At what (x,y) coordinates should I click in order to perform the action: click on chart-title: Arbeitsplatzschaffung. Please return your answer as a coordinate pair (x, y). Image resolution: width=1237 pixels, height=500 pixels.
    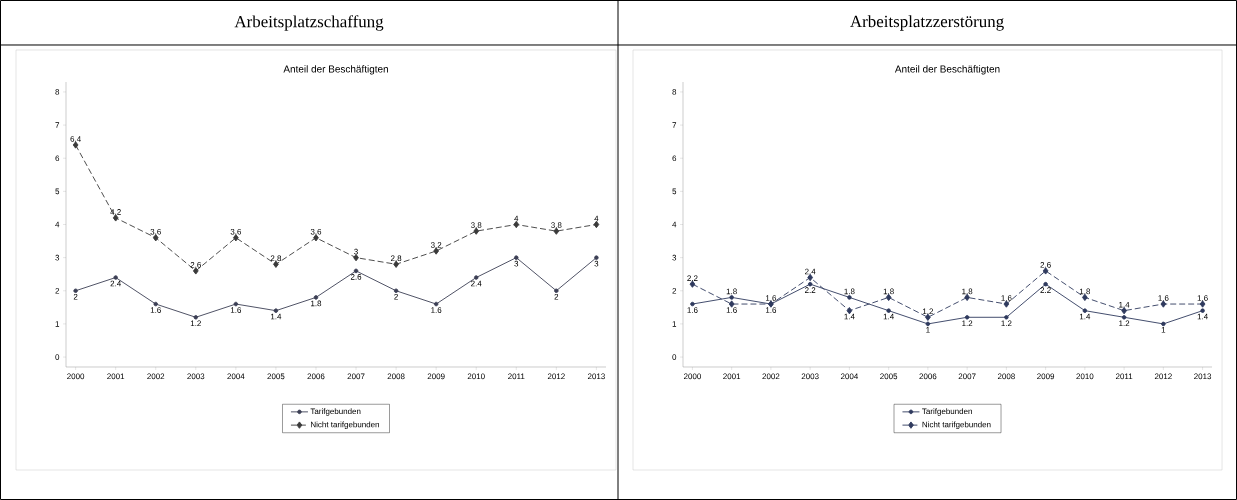
    Looking at the image, I should click on (309, 23).